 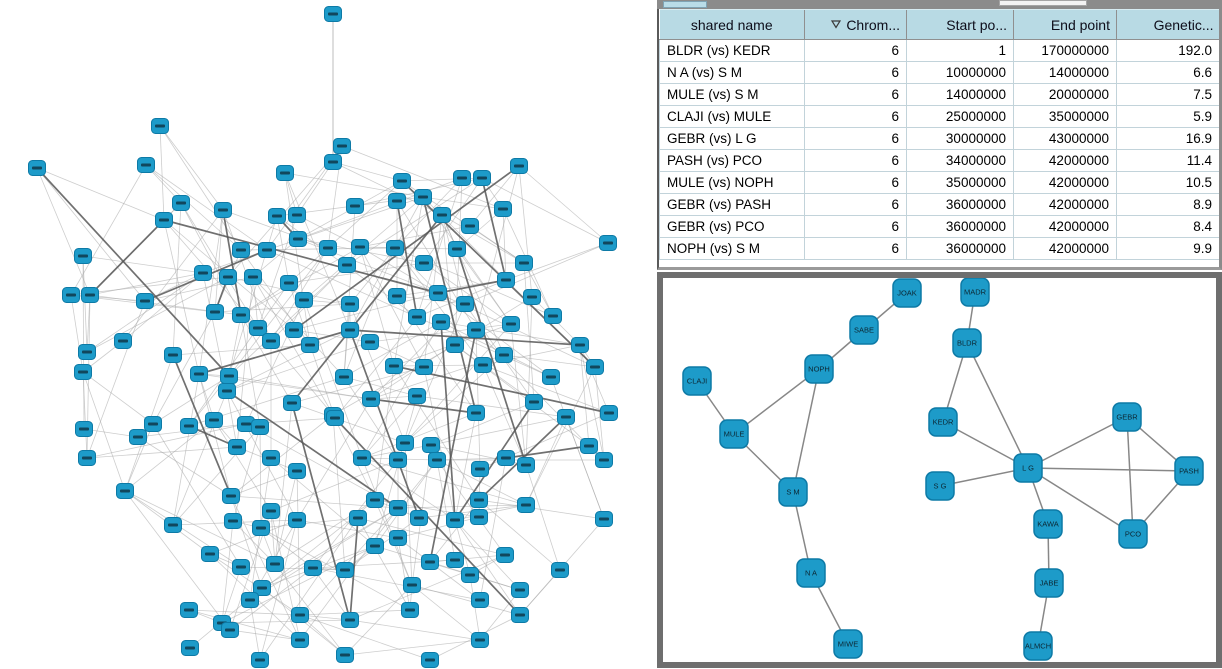 What do you see at coordinates (943, 422) in the screenshot?
I see `mini-network-node-kedr: KEDR` at bounding box center [943, 422].